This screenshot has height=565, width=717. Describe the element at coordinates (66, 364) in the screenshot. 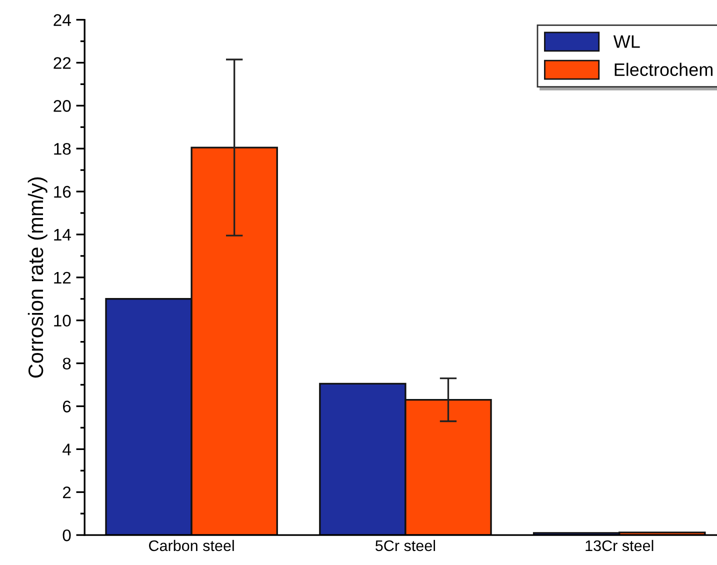

I see `y-tick-label: 8` at that location.